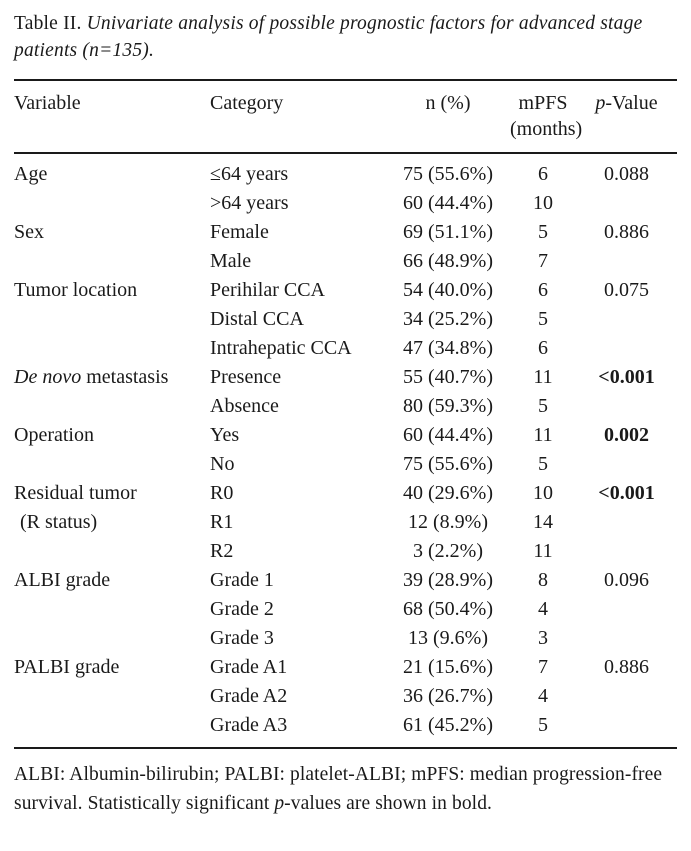 The width and height of the screenshot is (691, 851). I want to click on cell-category: Intrahepatic CCA, so click(281, 348).